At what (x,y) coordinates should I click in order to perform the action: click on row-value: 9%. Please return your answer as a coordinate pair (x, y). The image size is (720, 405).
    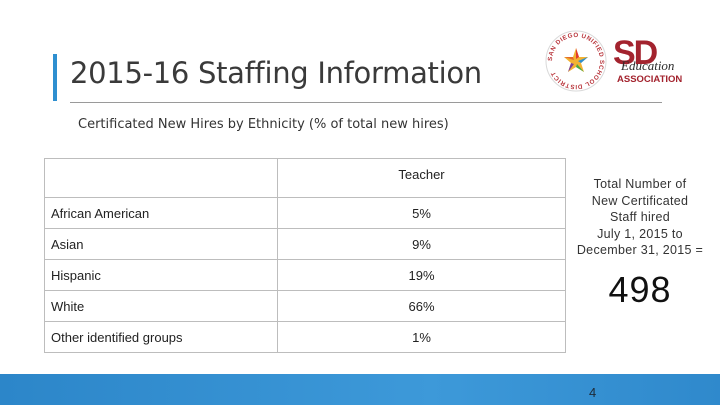
    Looking at the image, I should click on (421, 244).